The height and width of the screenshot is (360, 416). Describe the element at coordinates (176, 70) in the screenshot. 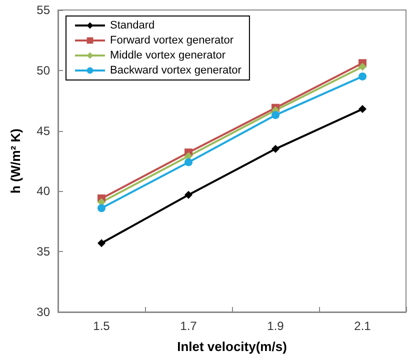

I see `legend-label: Backward vortex generator` at that location.